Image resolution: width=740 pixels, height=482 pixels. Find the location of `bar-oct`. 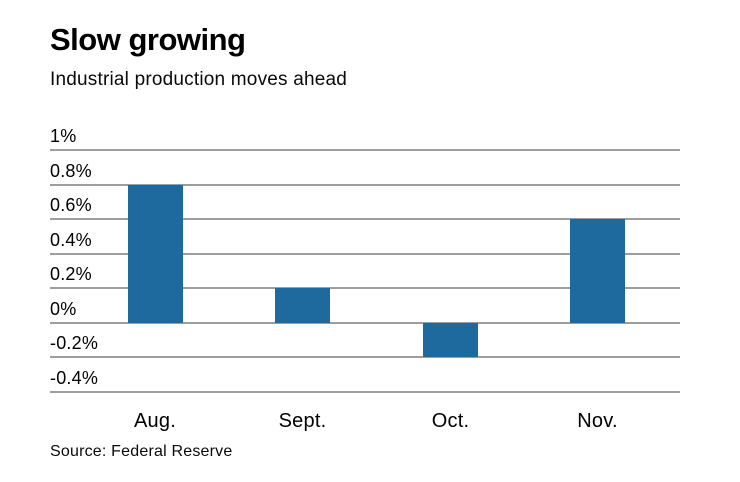

bar-oct is located at coordinates (450, 340).